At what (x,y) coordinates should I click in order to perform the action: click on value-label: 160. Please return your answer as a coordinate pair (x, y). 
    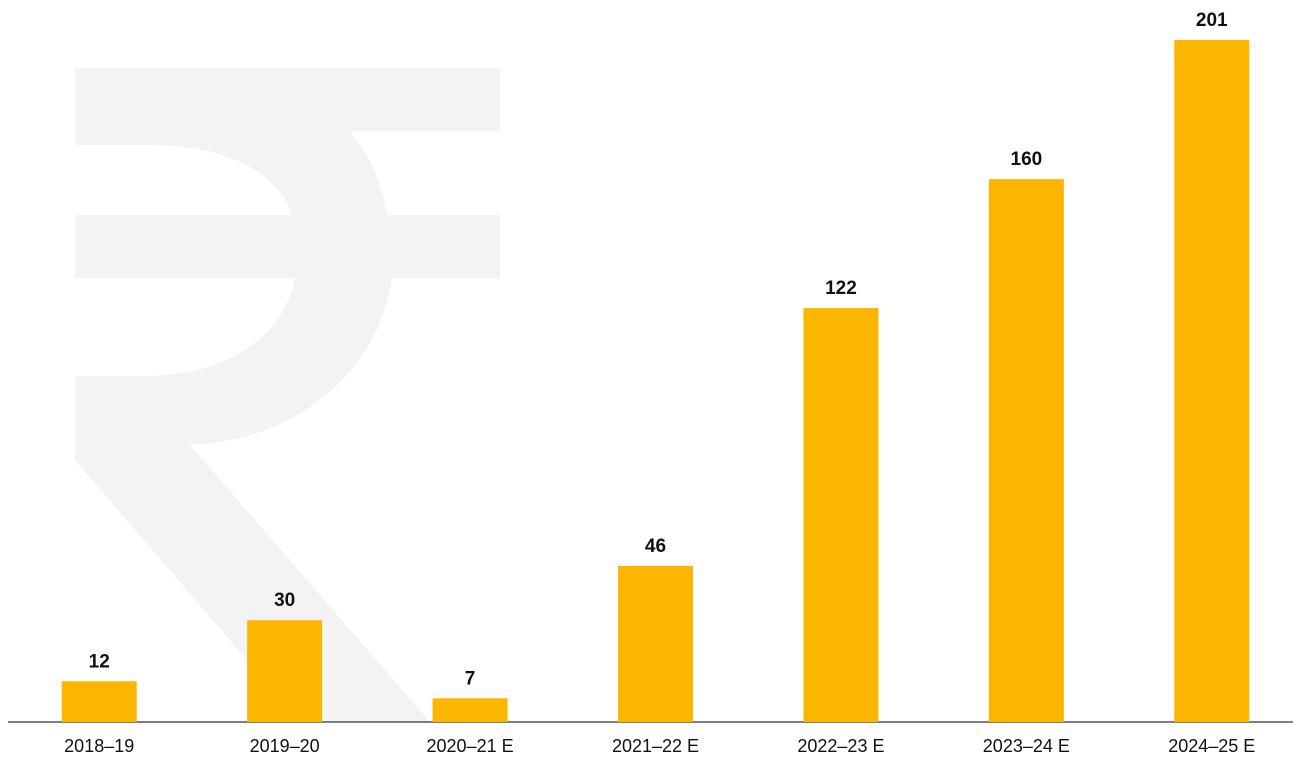
    Looking at the image, I should click on (1027, 159).